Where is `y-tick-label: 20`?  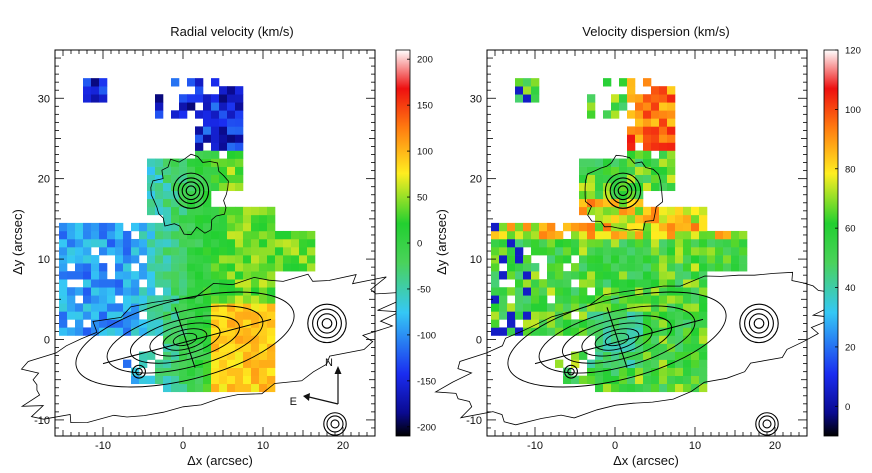 y-tick-label: 20 is located at coordinates (44, 180).